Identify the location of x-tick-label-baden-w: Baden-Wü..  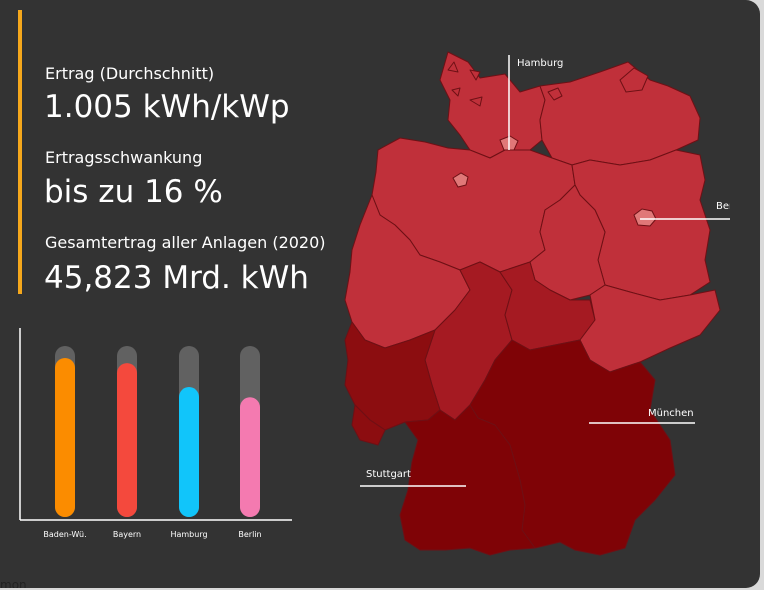
(64, 534).